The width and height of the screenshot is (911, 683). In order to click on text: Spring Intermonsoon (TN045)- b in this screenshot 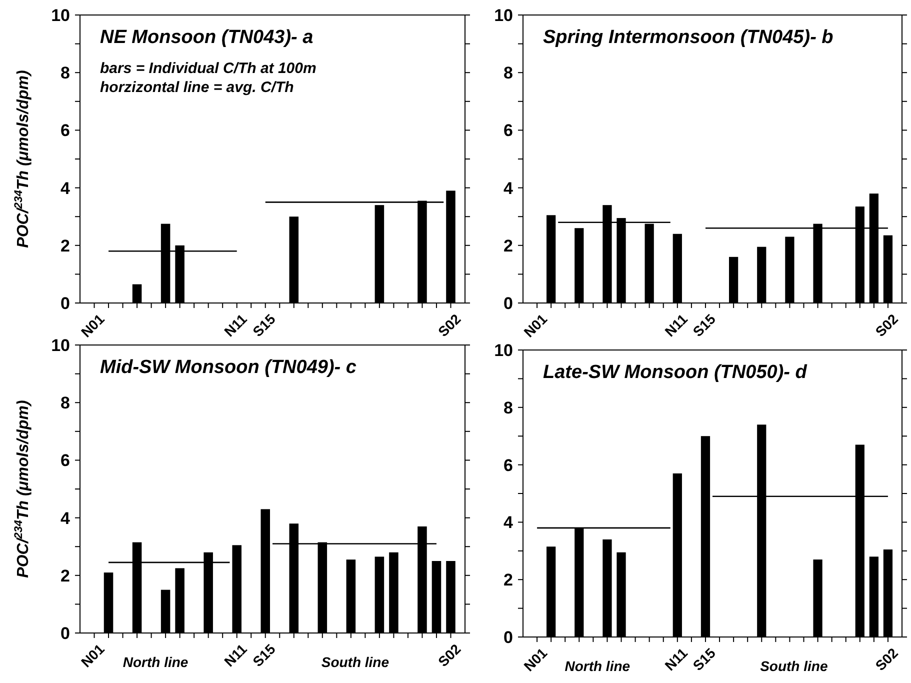, I will do `click(688, 37)`.